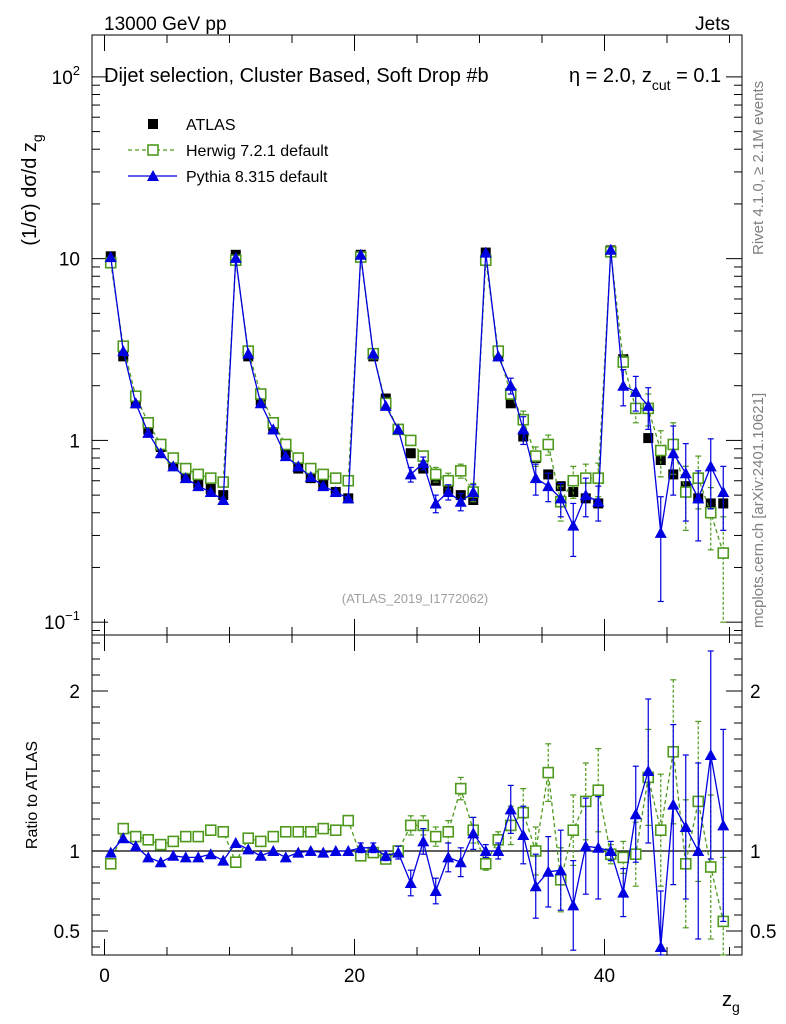 This screenshot has height=1024, width=786. I want to click on ratio-y-tick-label-left: 1, so click(74, 852).